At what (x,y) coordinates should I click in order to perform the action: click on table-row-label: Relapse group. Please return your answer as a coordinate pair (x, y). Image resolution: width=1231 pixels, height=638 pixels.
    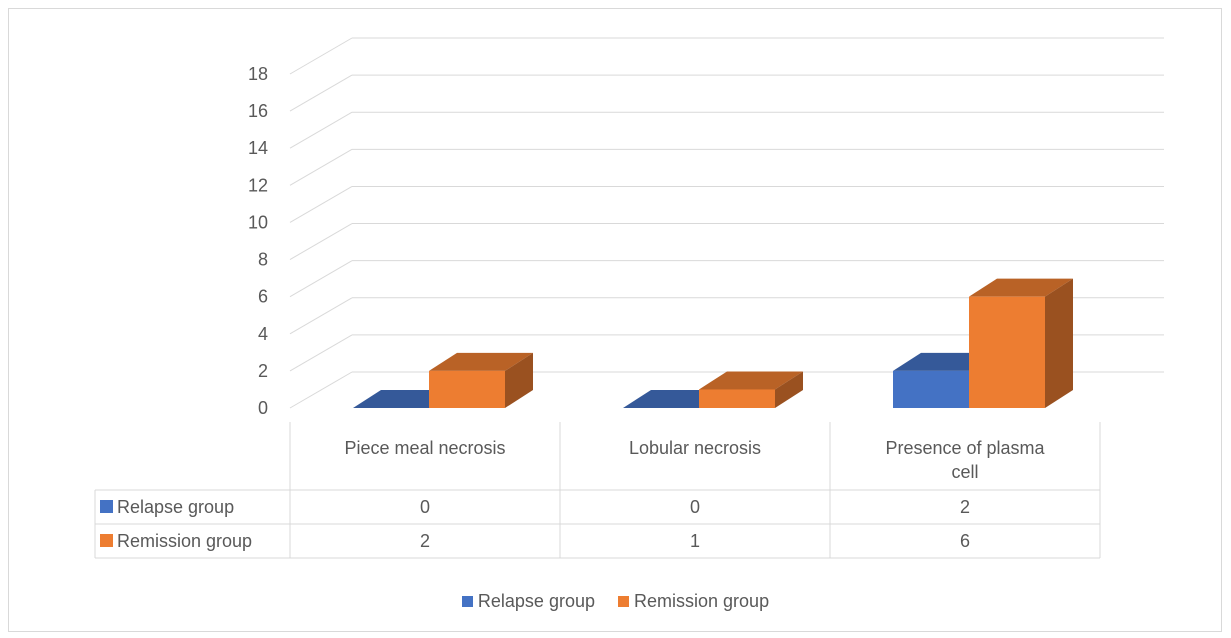
    Looking at the image, I should click on (175, 507).